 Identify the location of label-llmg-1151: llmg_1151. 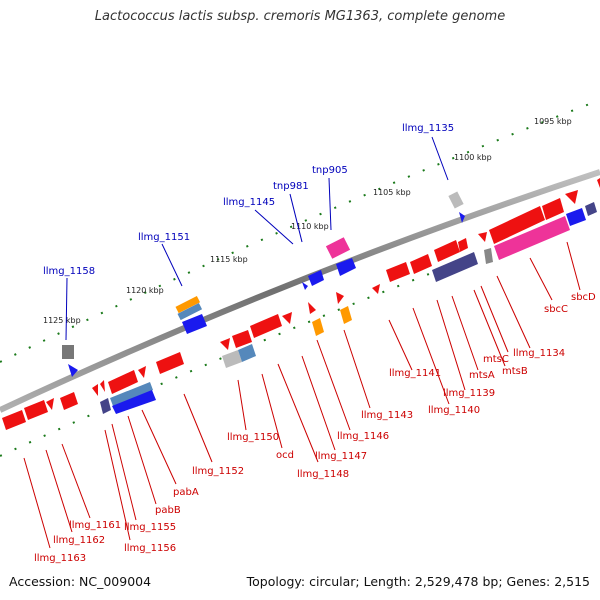
(164, 237).